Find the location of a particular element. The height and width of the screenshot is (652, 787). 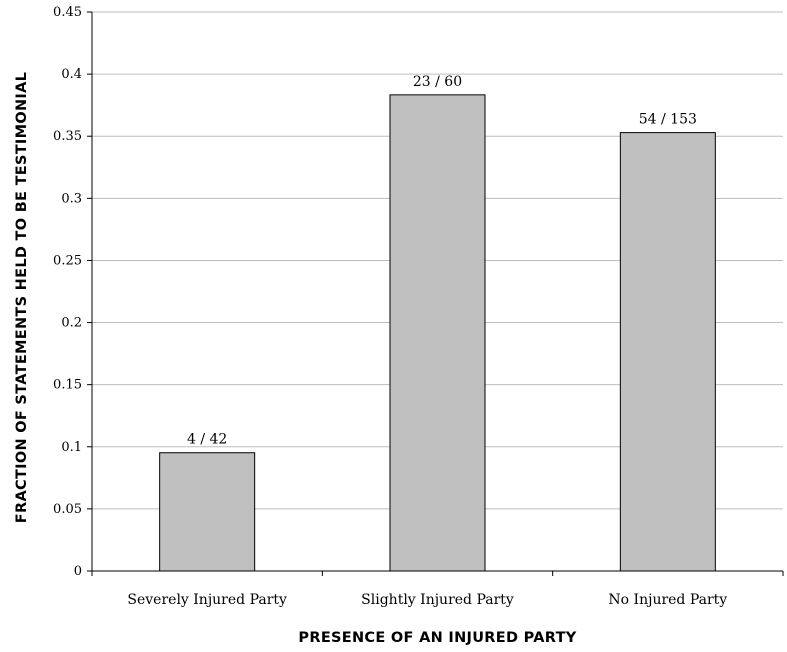

y-tick-label: 0 is located at coordinates (78, 571).